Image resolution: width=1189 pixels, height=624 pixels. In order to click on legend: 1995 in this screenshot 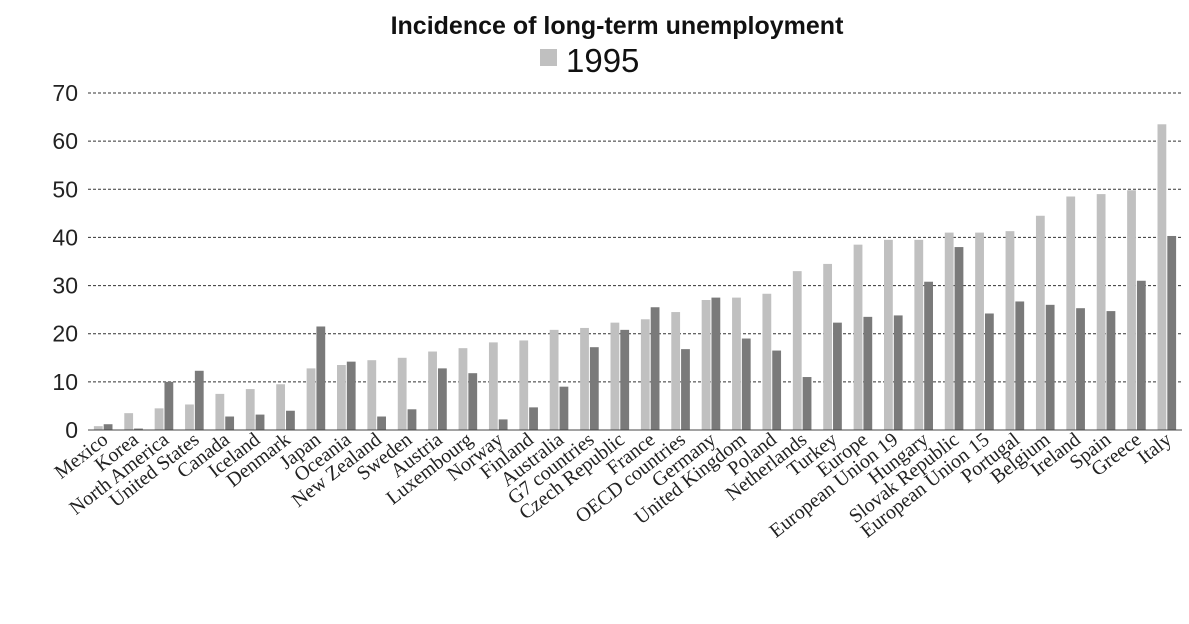, I will do `click(589, 60)`.